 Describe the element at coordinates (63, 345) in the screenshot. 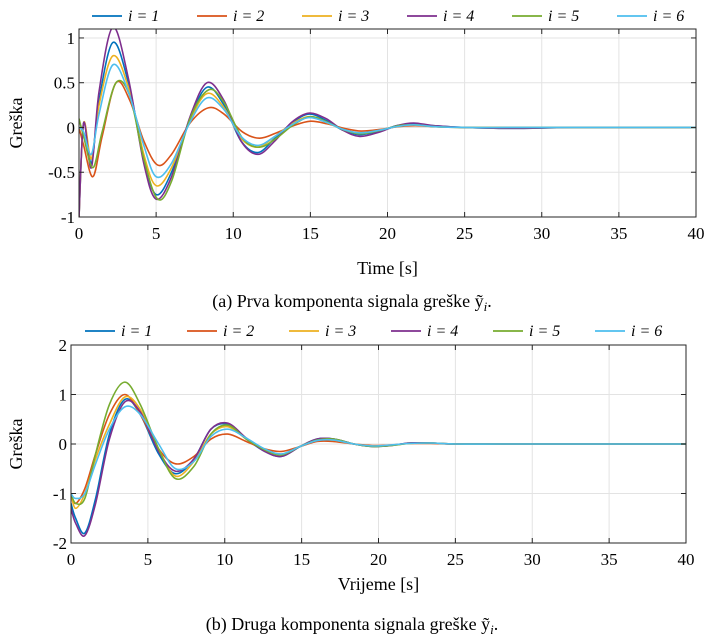

I see `y-tick-label: 2` at that location.